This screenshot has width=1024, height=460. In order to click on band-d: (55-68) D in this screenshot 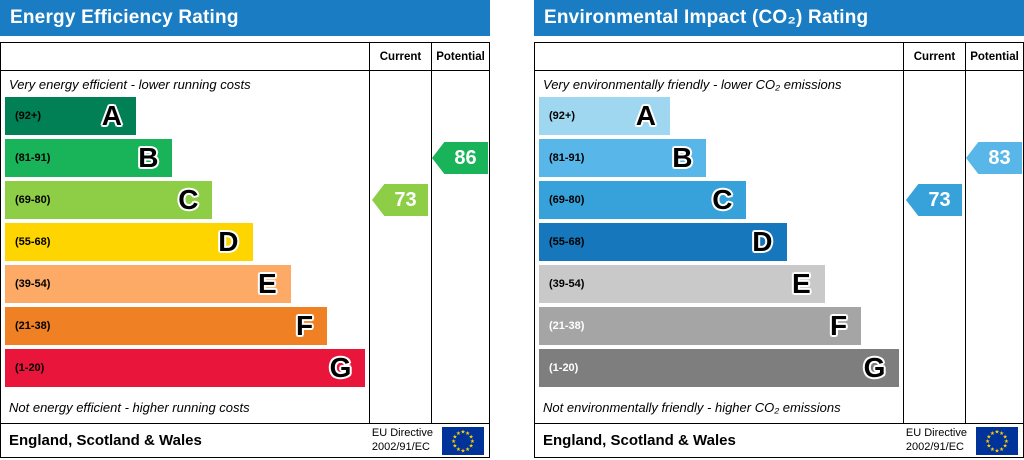, I will do `click(663, 242)`.